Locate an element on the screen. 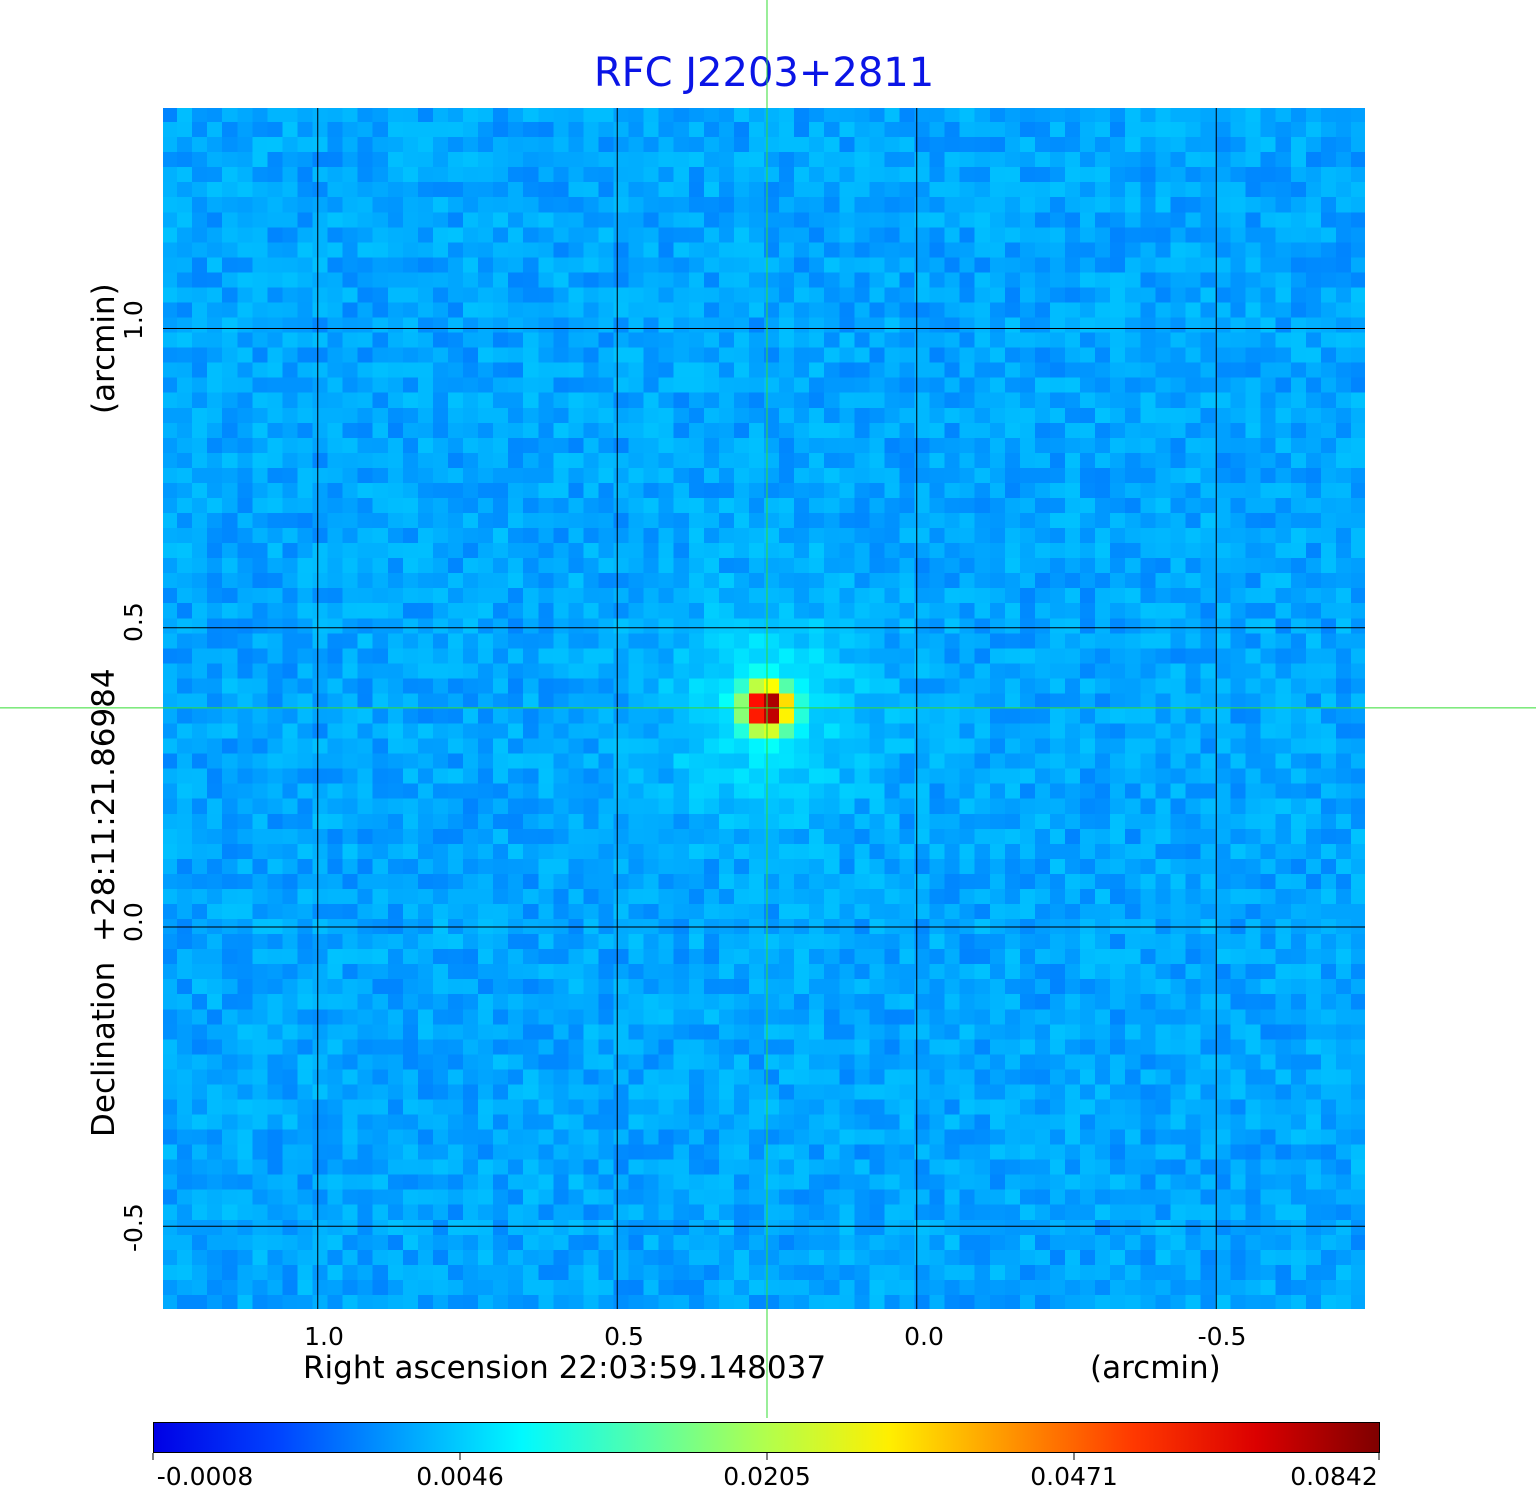 The width and height of the screenshot is (1536, 1511). colorbar is located at coordinates (766, 1437).